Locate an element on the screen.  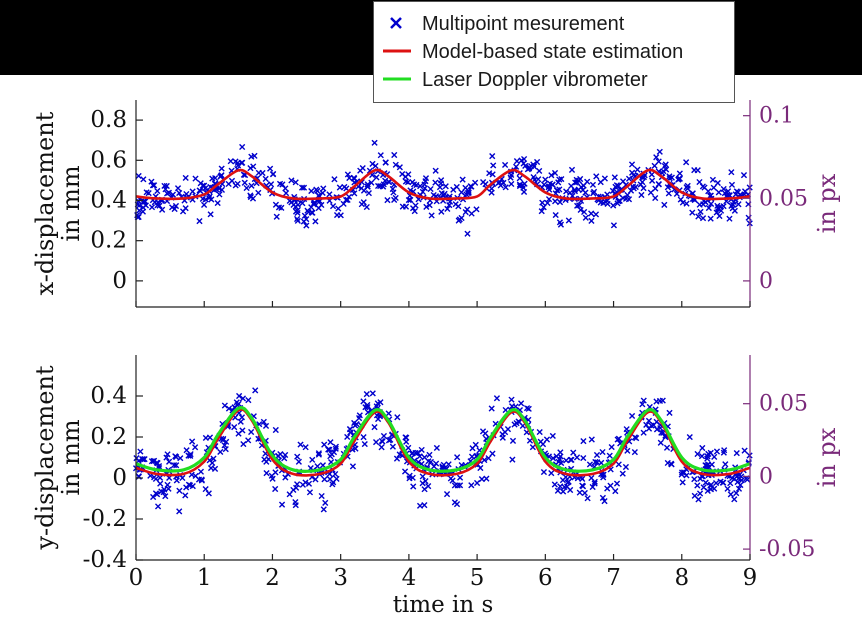
right-axis-label: in px is located at coordinates (827, 457).